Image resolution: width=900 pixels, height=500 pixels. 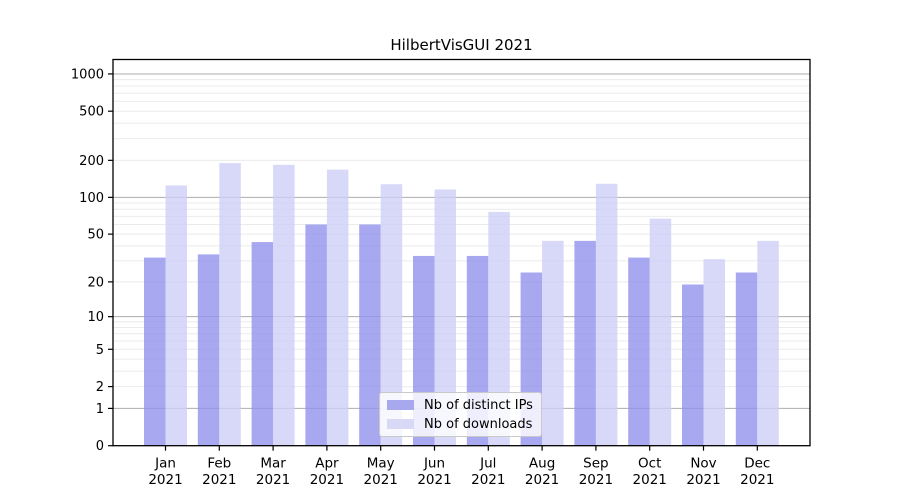 I want to click on bar-downloads-dec, so click(x=768, y=343).